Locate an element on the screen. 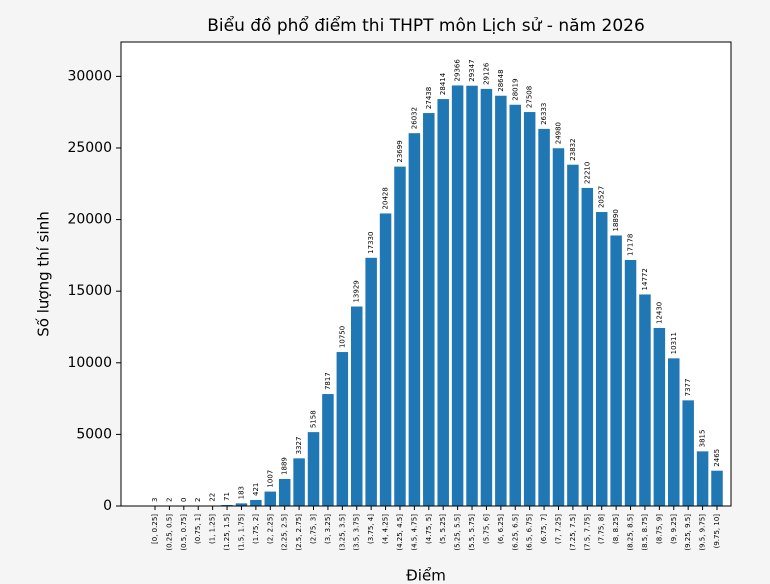 The height and width of the screenshot is (584, 770). x-tick-label: (8.25, 8.5] is located at coordinates (631, 532).